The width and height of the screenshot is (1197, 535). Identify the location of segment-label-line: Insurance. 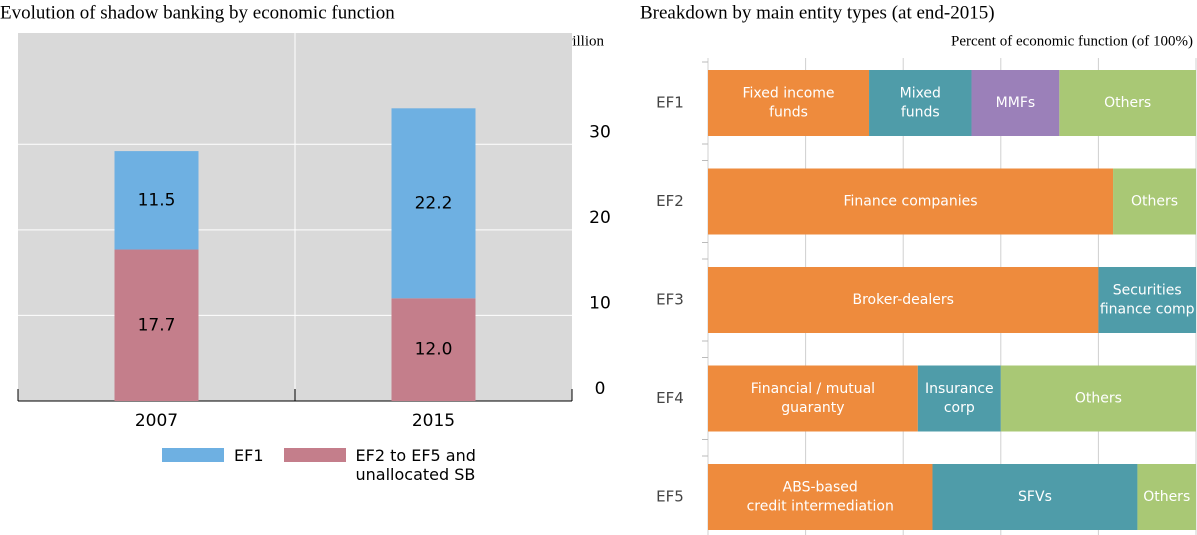
(959, 389).